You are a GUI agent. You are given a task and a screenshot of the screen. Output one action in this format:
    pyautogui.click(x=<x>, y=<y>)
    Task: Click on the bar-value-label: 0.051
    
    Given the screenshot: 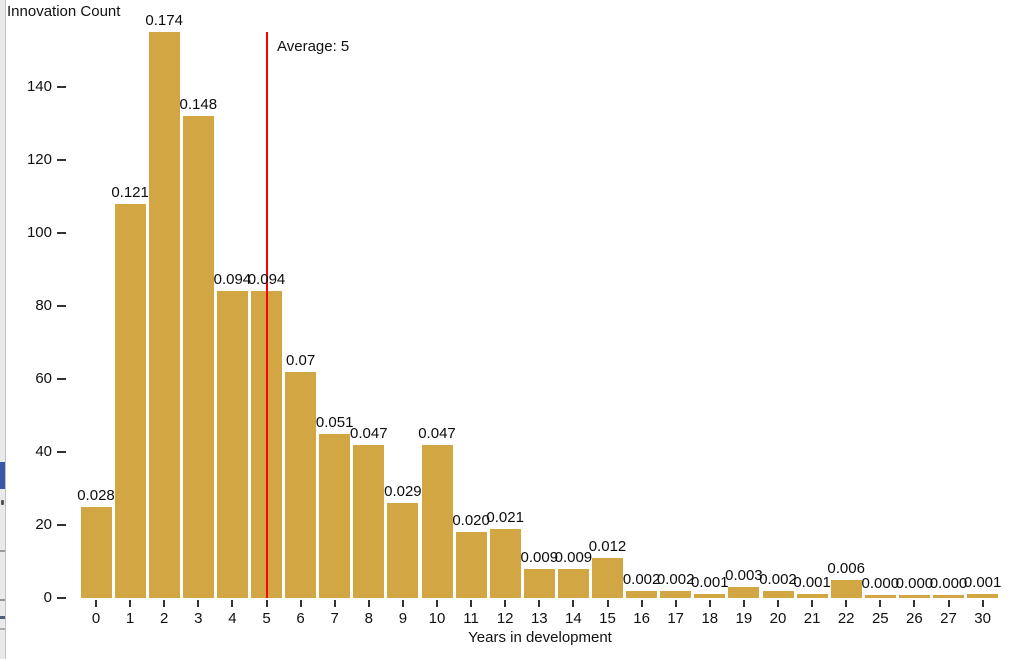 What is the action you would take?
    pyautogui.click(x=334, y=422)
    